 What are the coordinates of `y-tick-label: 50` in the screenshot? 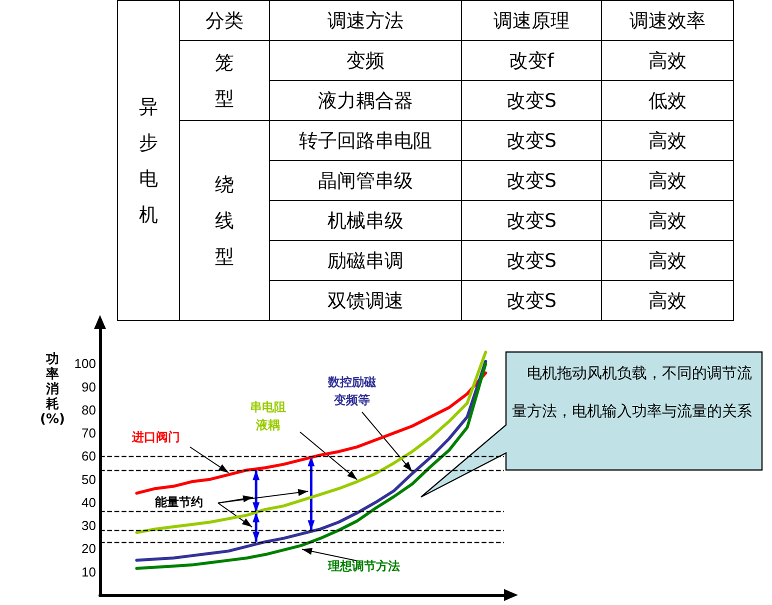 It's located at (89, 479).